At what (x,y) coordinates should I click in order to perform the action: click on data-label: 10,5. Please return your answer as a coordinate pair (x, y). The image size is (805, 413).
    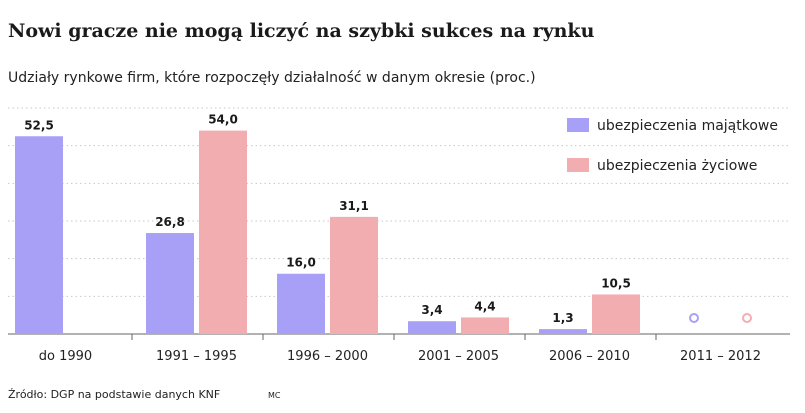
    Looking at the image, I should click on (616, 283).